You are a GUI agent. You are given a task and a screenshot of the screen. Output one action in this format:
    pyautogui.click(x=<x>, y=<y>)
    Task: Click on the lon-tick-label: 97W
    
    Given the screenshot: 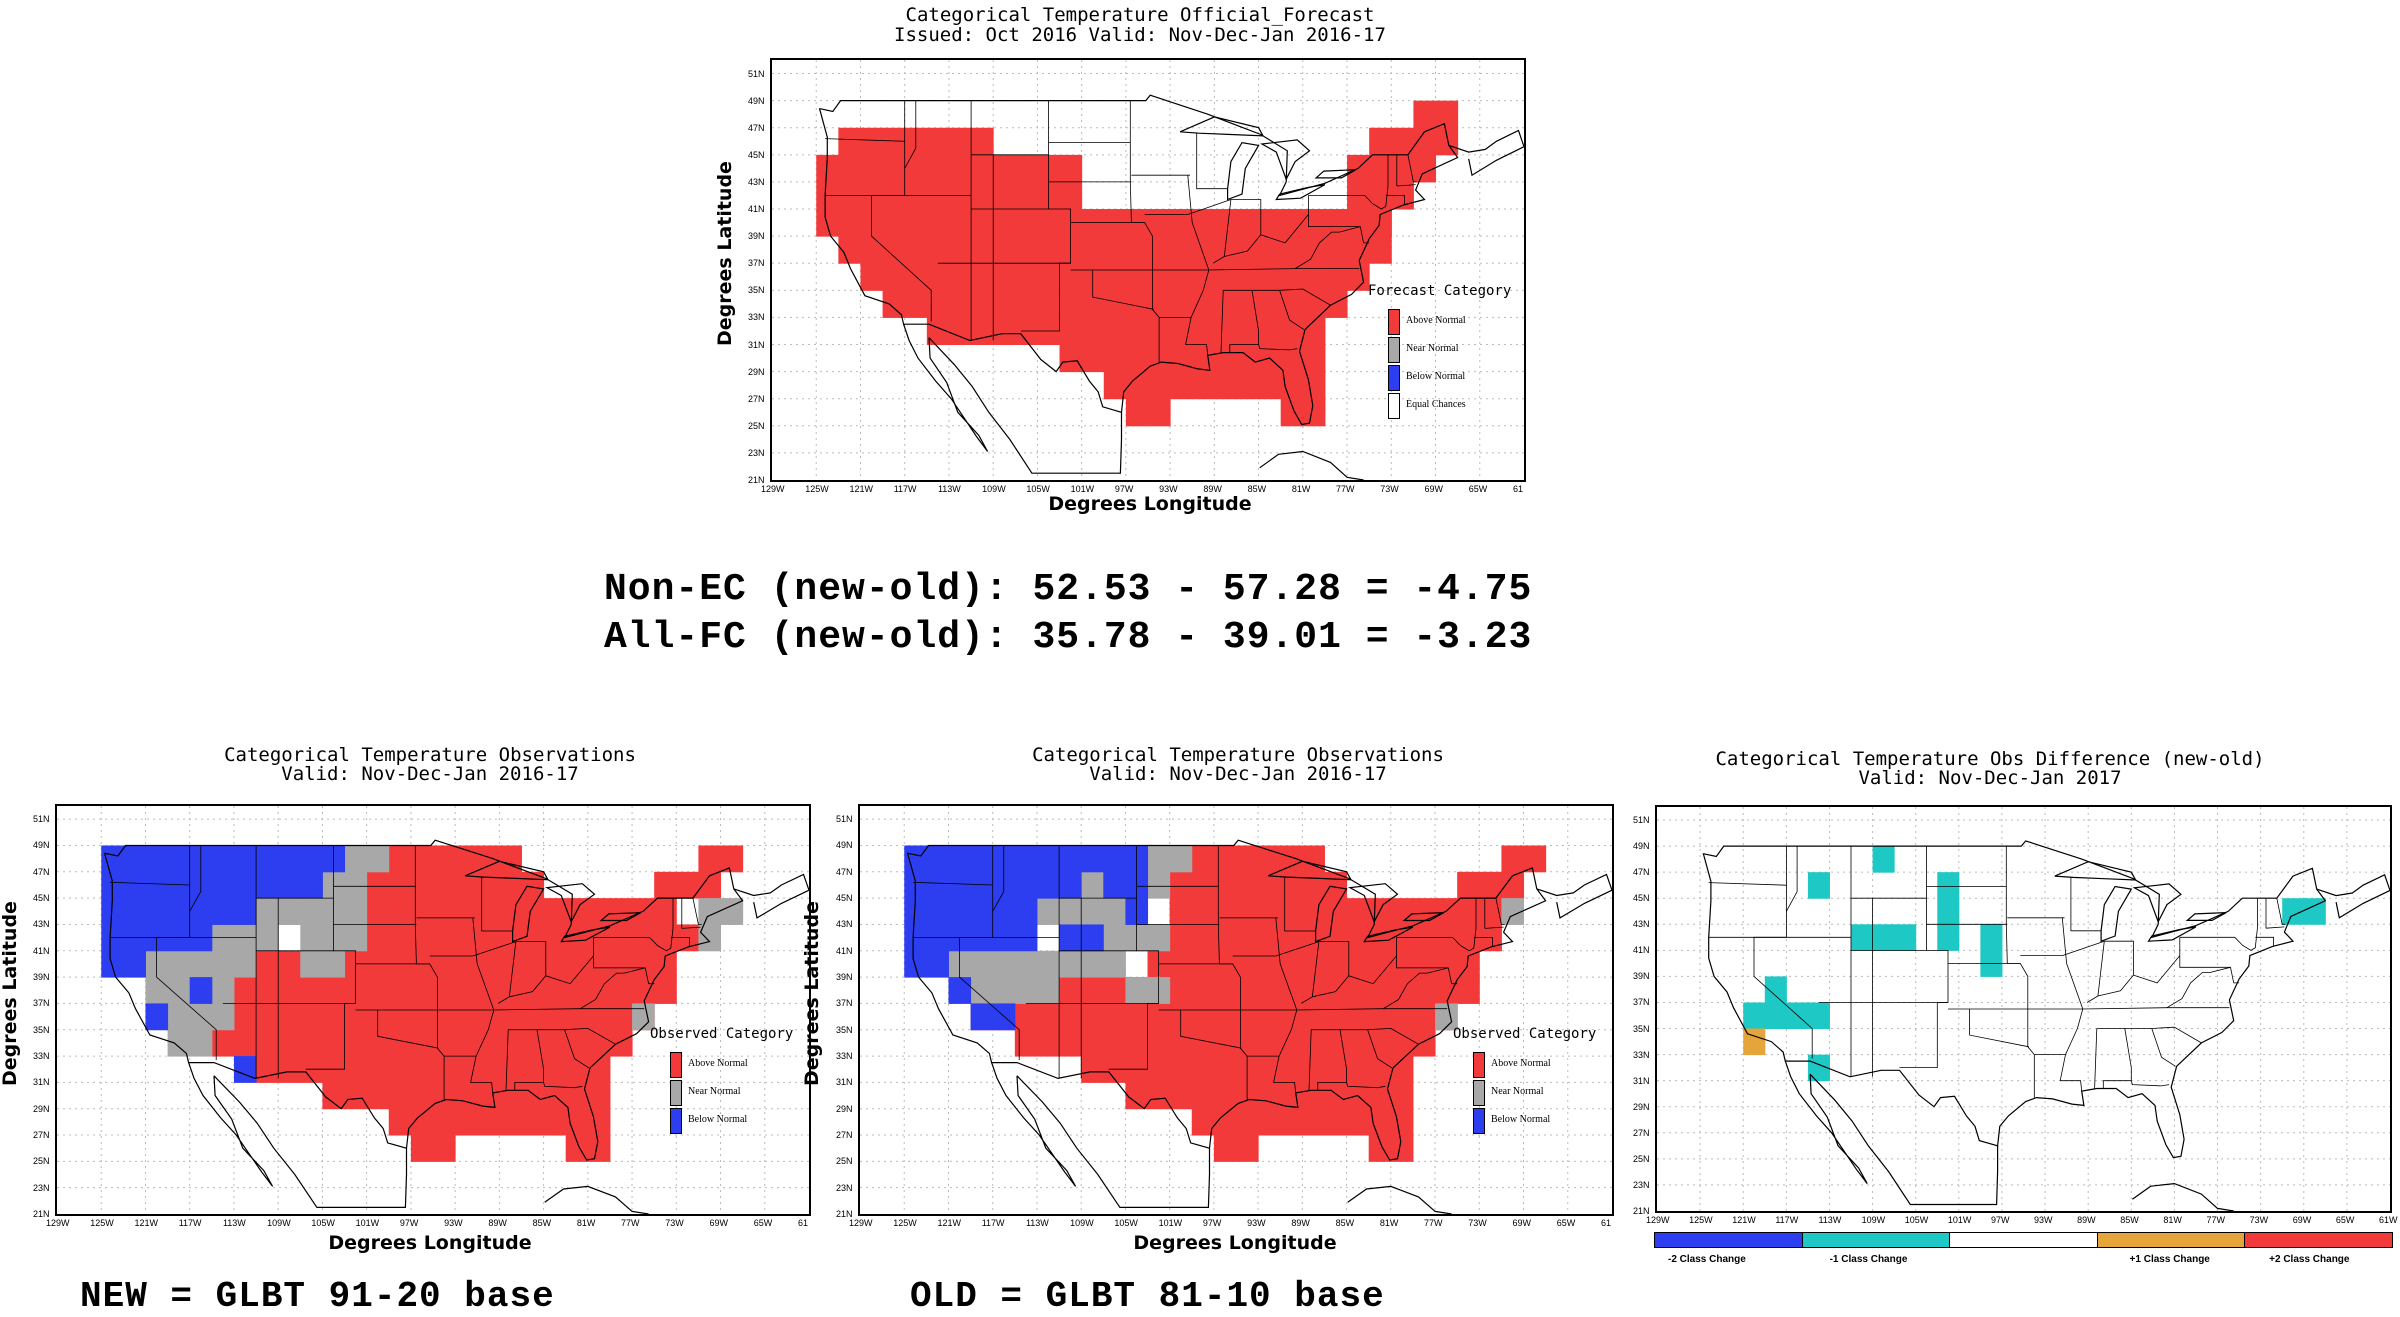 What is the action you would take?
    pyautogui.click(x=2000, y=1220)
    